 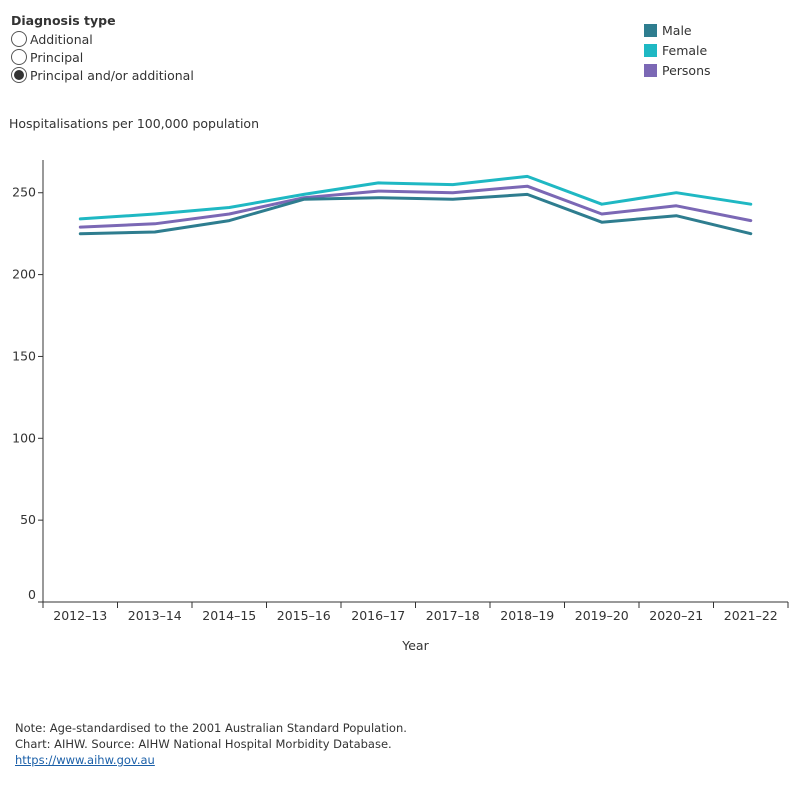 I want to click on radio-label: Principal, so click(x=57, y=57).